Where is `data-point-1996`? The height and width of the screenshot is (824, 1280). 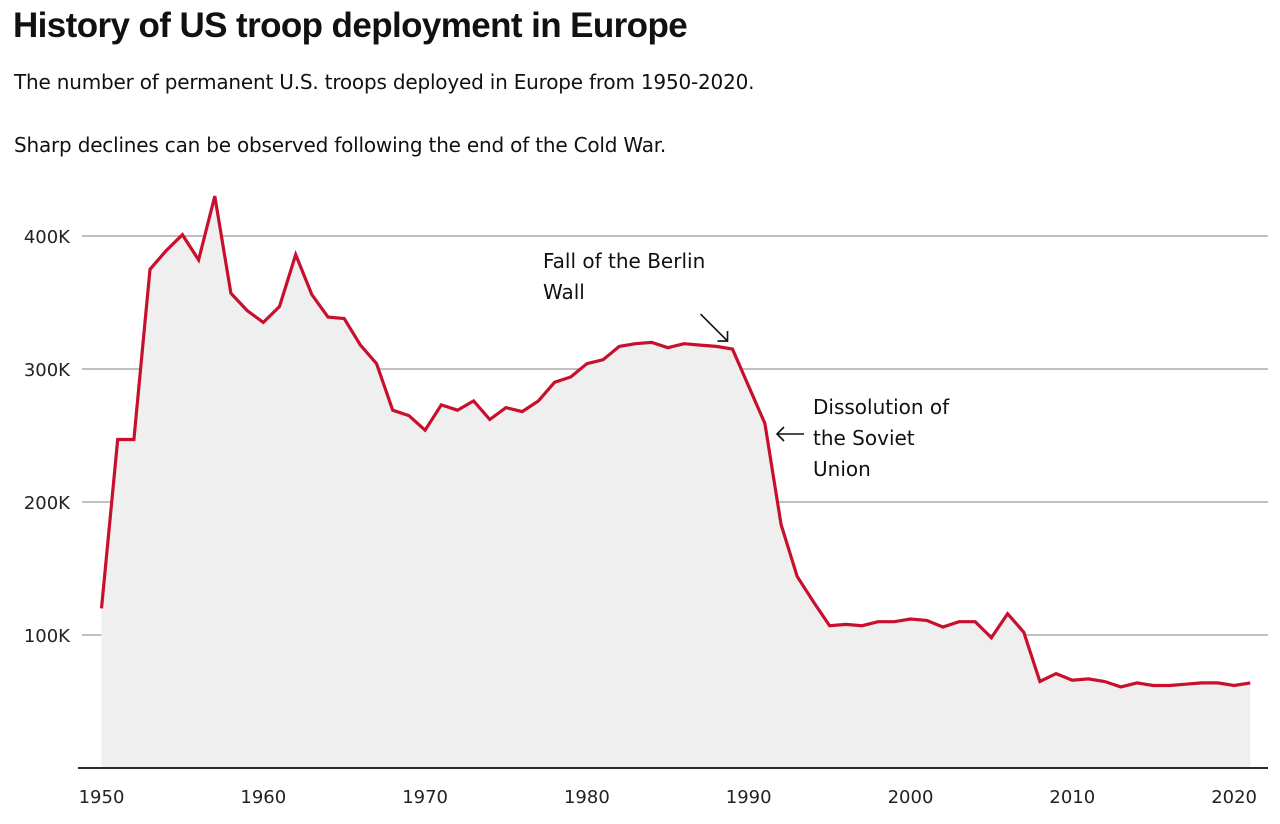
data-point-1996 is located at coordinates (846, 624).